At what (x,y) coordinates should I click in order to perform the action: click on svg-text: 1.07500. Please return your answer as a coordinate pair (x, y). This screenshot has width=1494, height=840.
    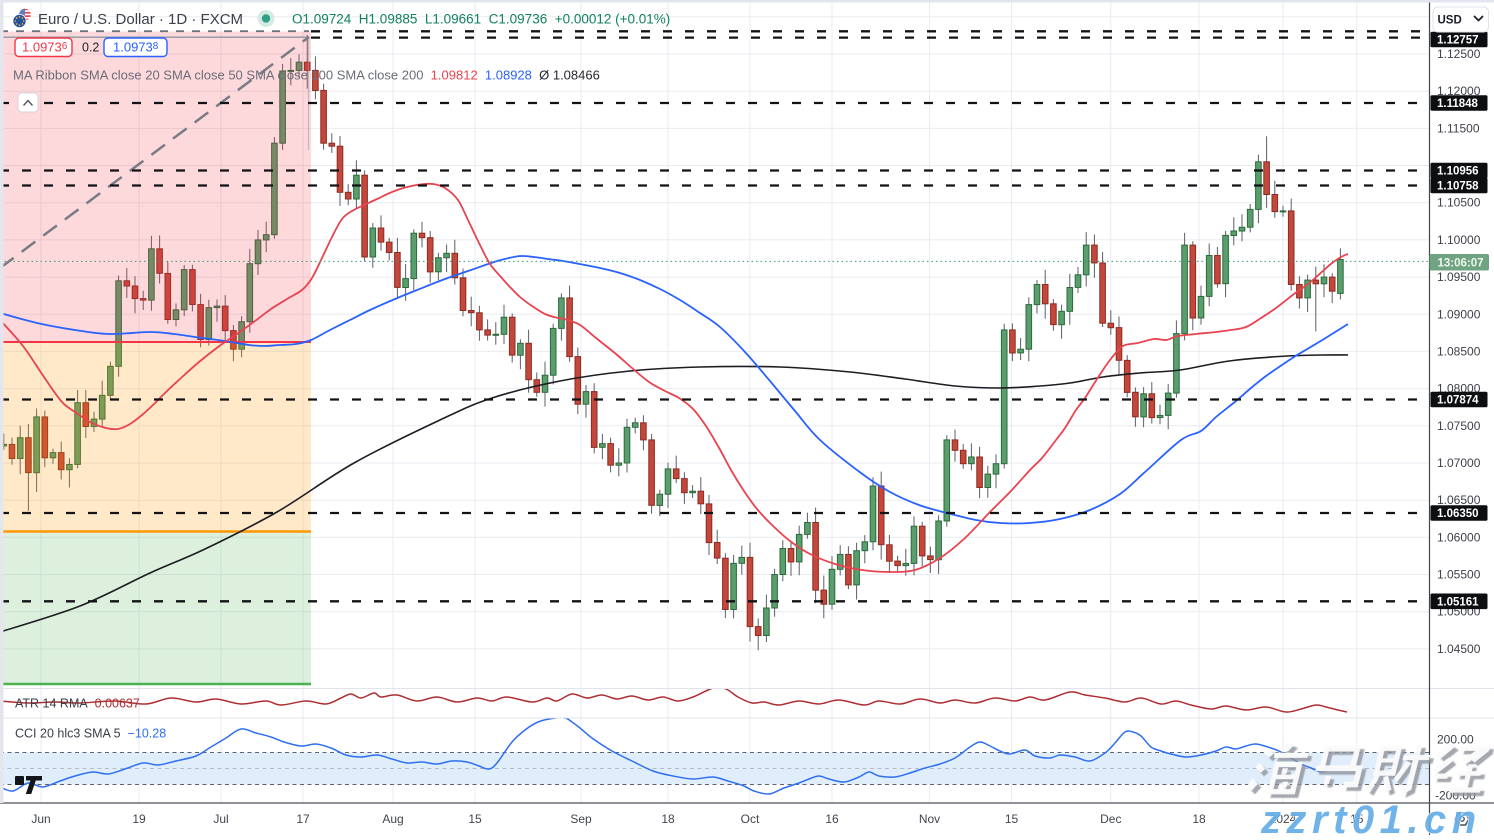
    Looking at the image, I should click on (1459, 426).